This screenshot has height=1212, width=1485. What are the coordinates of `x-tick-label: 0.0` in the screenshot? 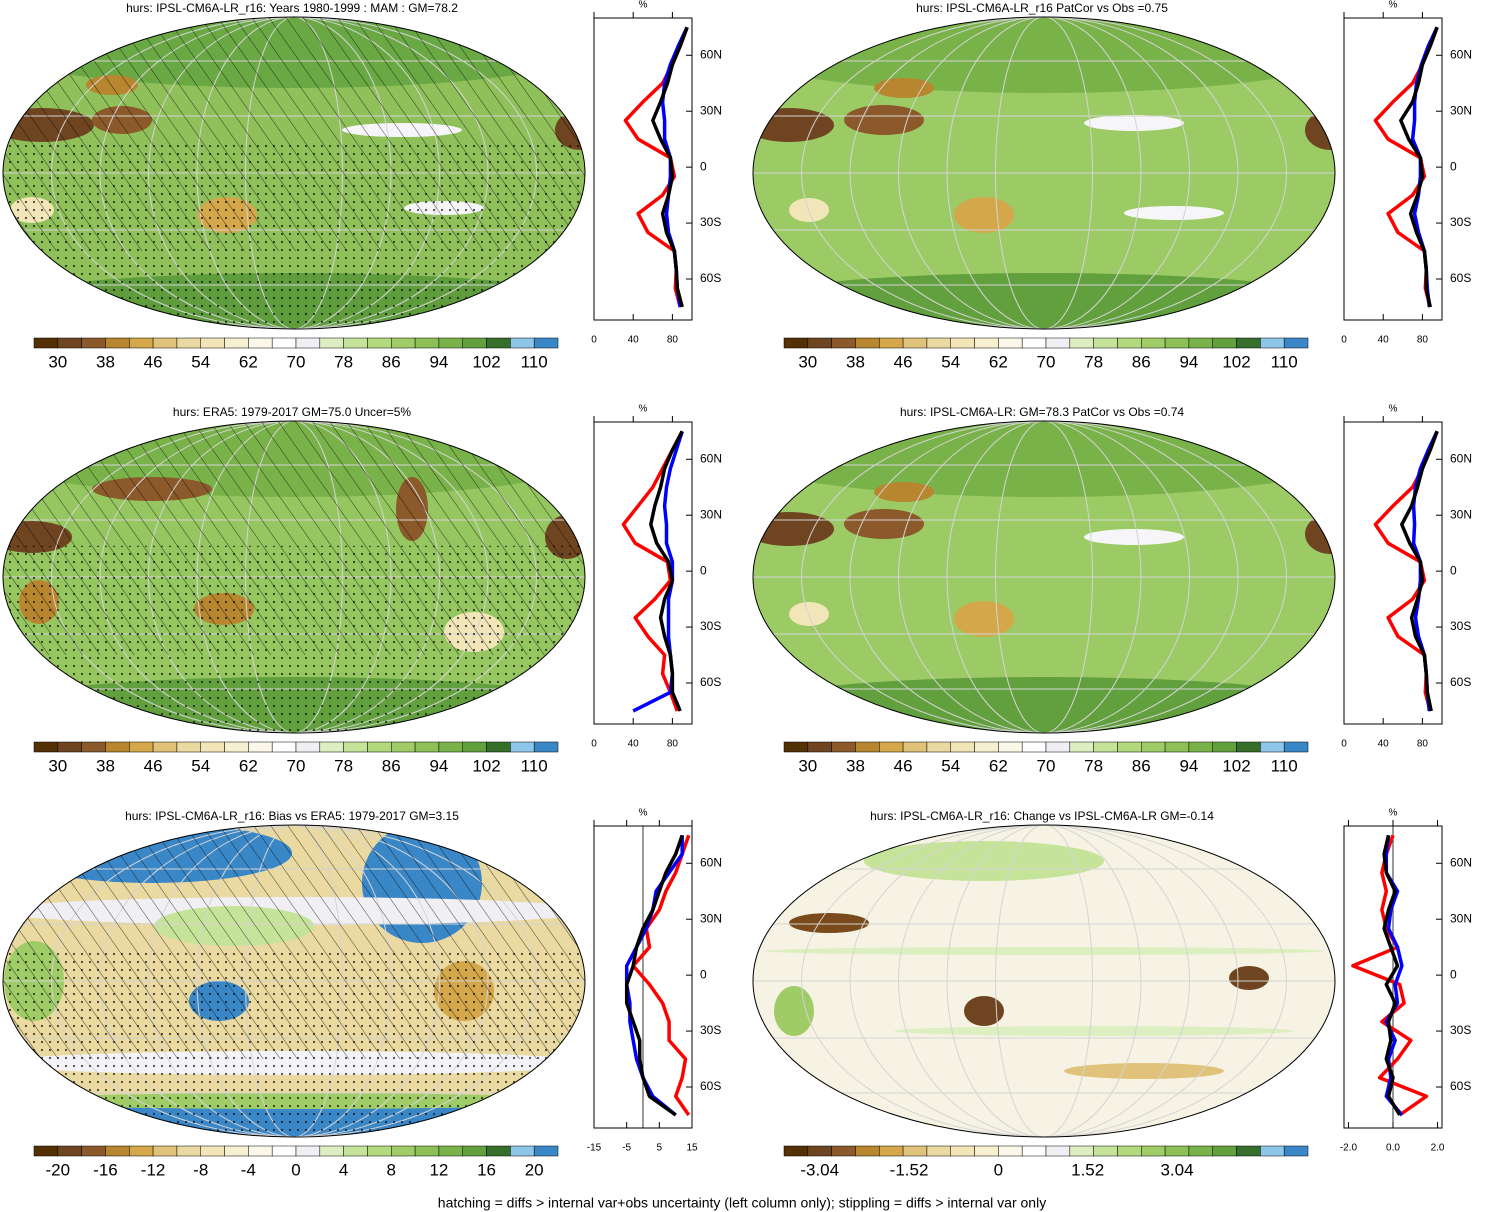 It's located at (1393, 1148).